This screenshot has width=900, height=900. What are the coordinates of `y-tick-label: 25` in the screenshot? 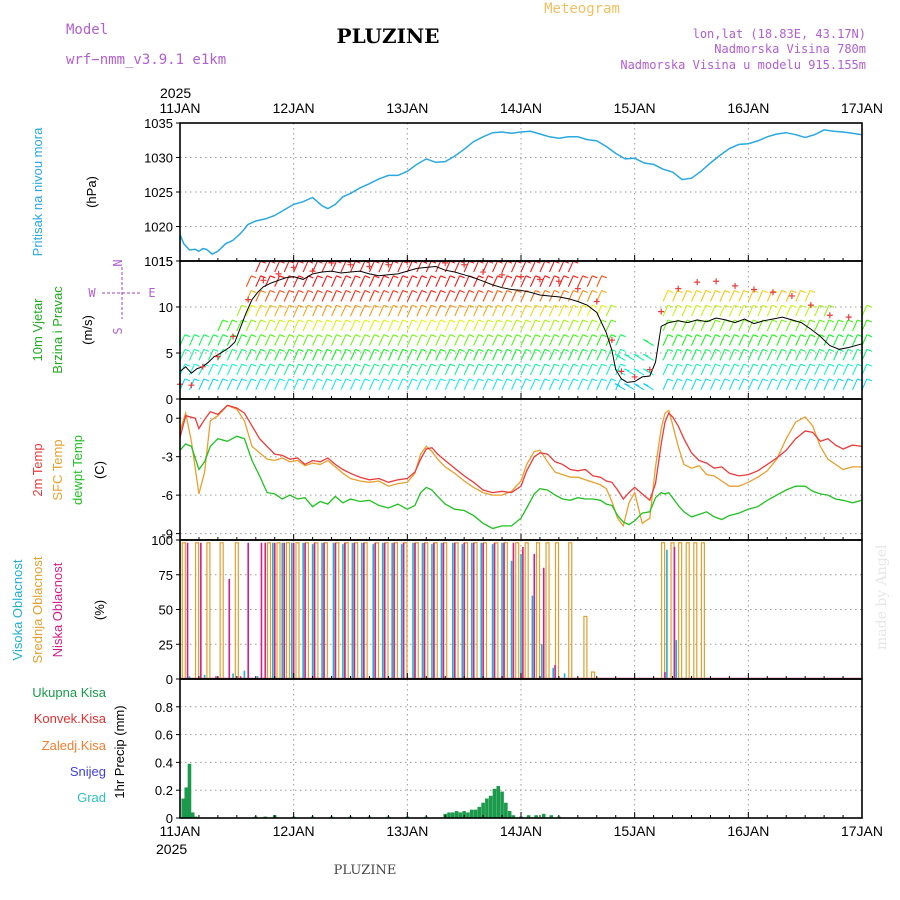 It's located at (166, 644).